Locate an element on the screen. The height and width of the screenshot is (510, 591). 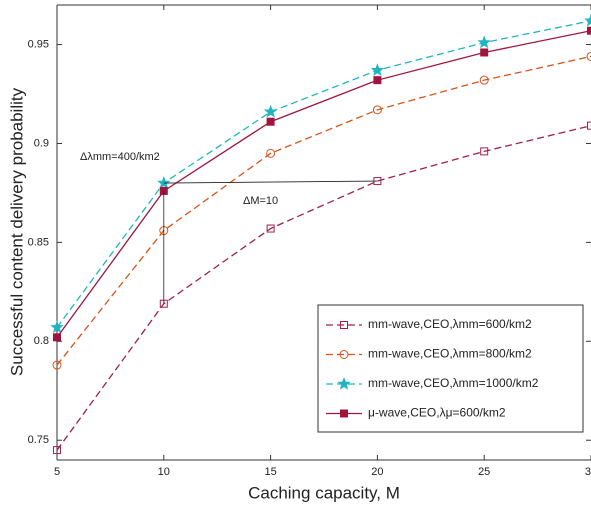
y-tick-label: 0.9 is located at coordinates (41, 143).